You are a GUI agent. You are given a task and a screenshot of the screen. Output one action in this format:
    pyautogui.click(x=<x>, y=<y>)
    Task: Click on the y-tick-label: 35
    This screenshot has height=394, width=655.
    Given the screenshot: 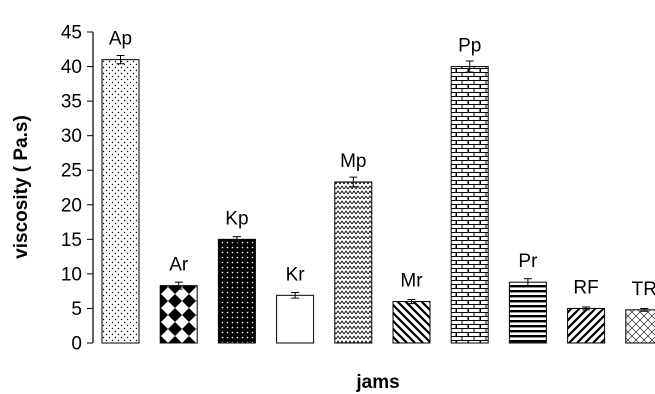 What is the action you would take?
    pyautogui.click(x=71, y=102)
    